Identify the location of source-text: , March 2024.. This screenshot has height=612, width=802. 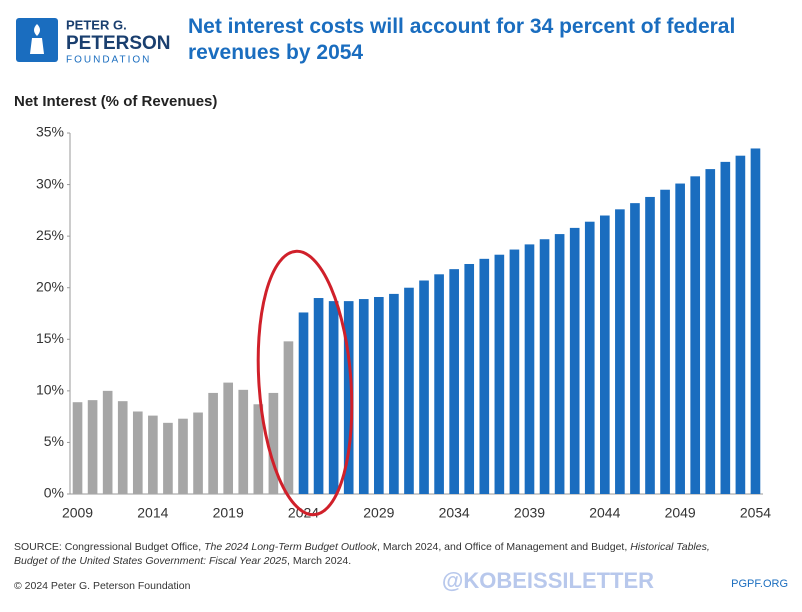
(319, 561).